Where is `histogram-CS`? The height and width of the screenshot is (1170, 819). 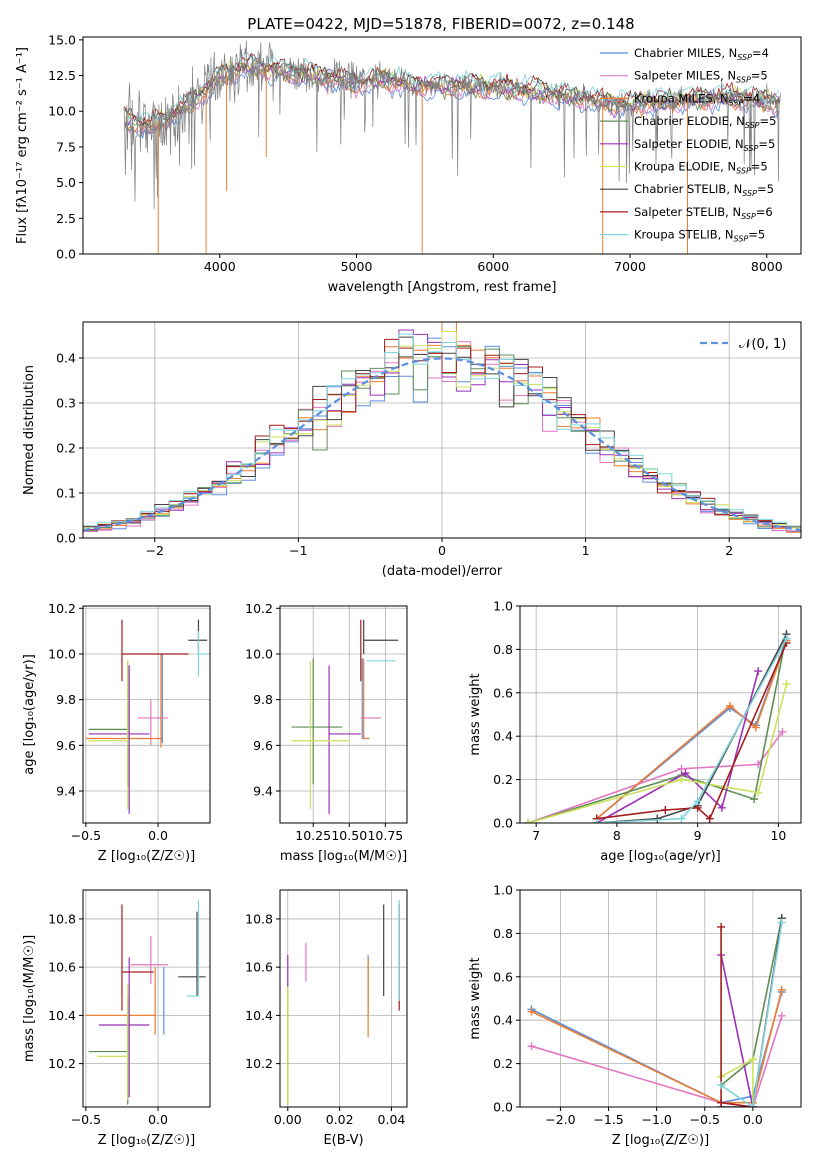 histogram-CS is located at coordinates (442, 432).